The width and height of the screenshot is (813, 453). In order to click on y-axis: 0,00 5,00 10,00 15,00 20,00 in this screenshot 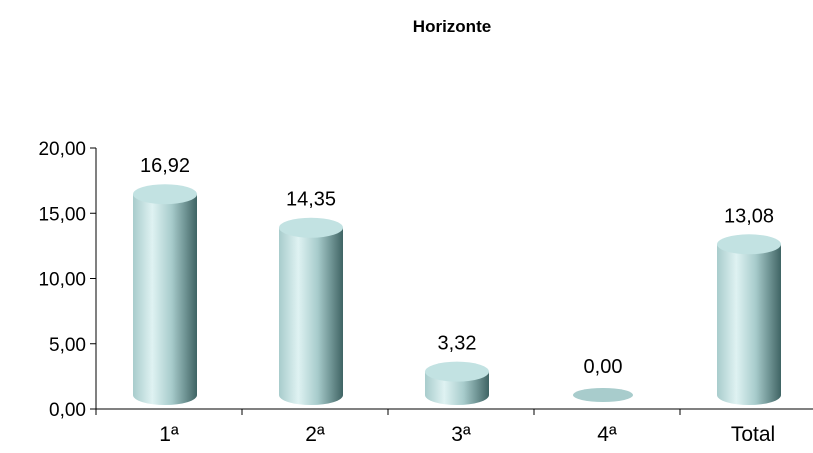, I will do `click(67, 280)`.